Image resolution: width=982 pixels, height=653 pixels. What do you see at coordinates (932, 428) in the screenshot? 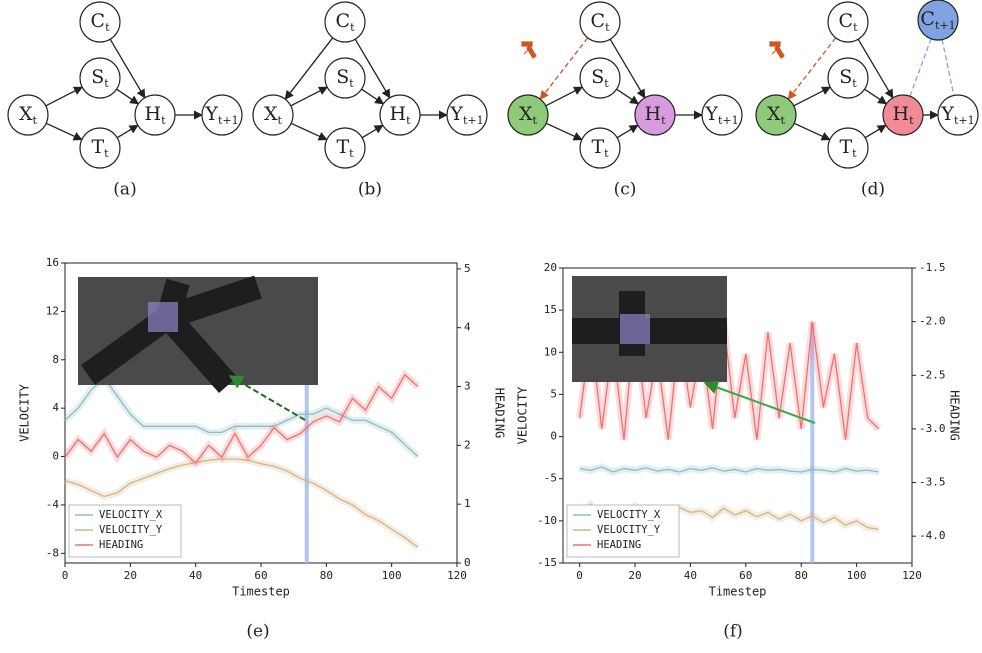
I see `y2-tick-label: -3.0` at bounding box center [932, 428].